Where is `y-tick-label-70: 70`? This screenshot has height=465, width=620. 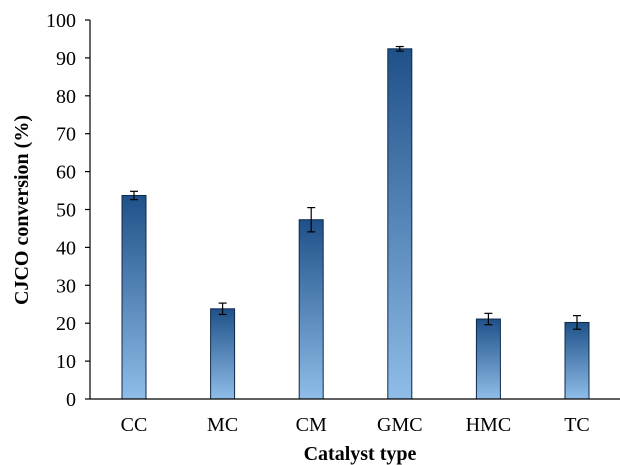
y-tick-label-70: 70 is located at coordinates (66, 135).